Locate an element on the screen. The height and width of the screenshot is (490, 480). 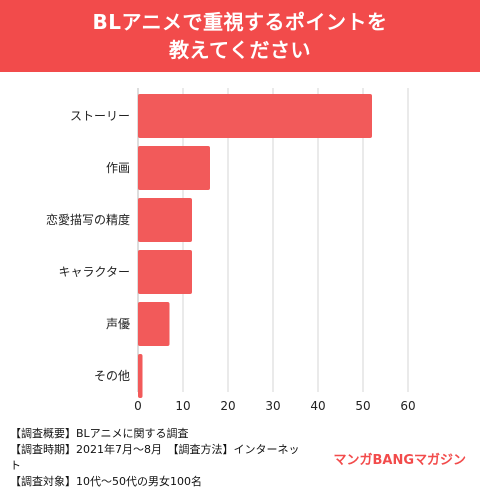
category-label: 作画 is located at coordinates (118, 168).